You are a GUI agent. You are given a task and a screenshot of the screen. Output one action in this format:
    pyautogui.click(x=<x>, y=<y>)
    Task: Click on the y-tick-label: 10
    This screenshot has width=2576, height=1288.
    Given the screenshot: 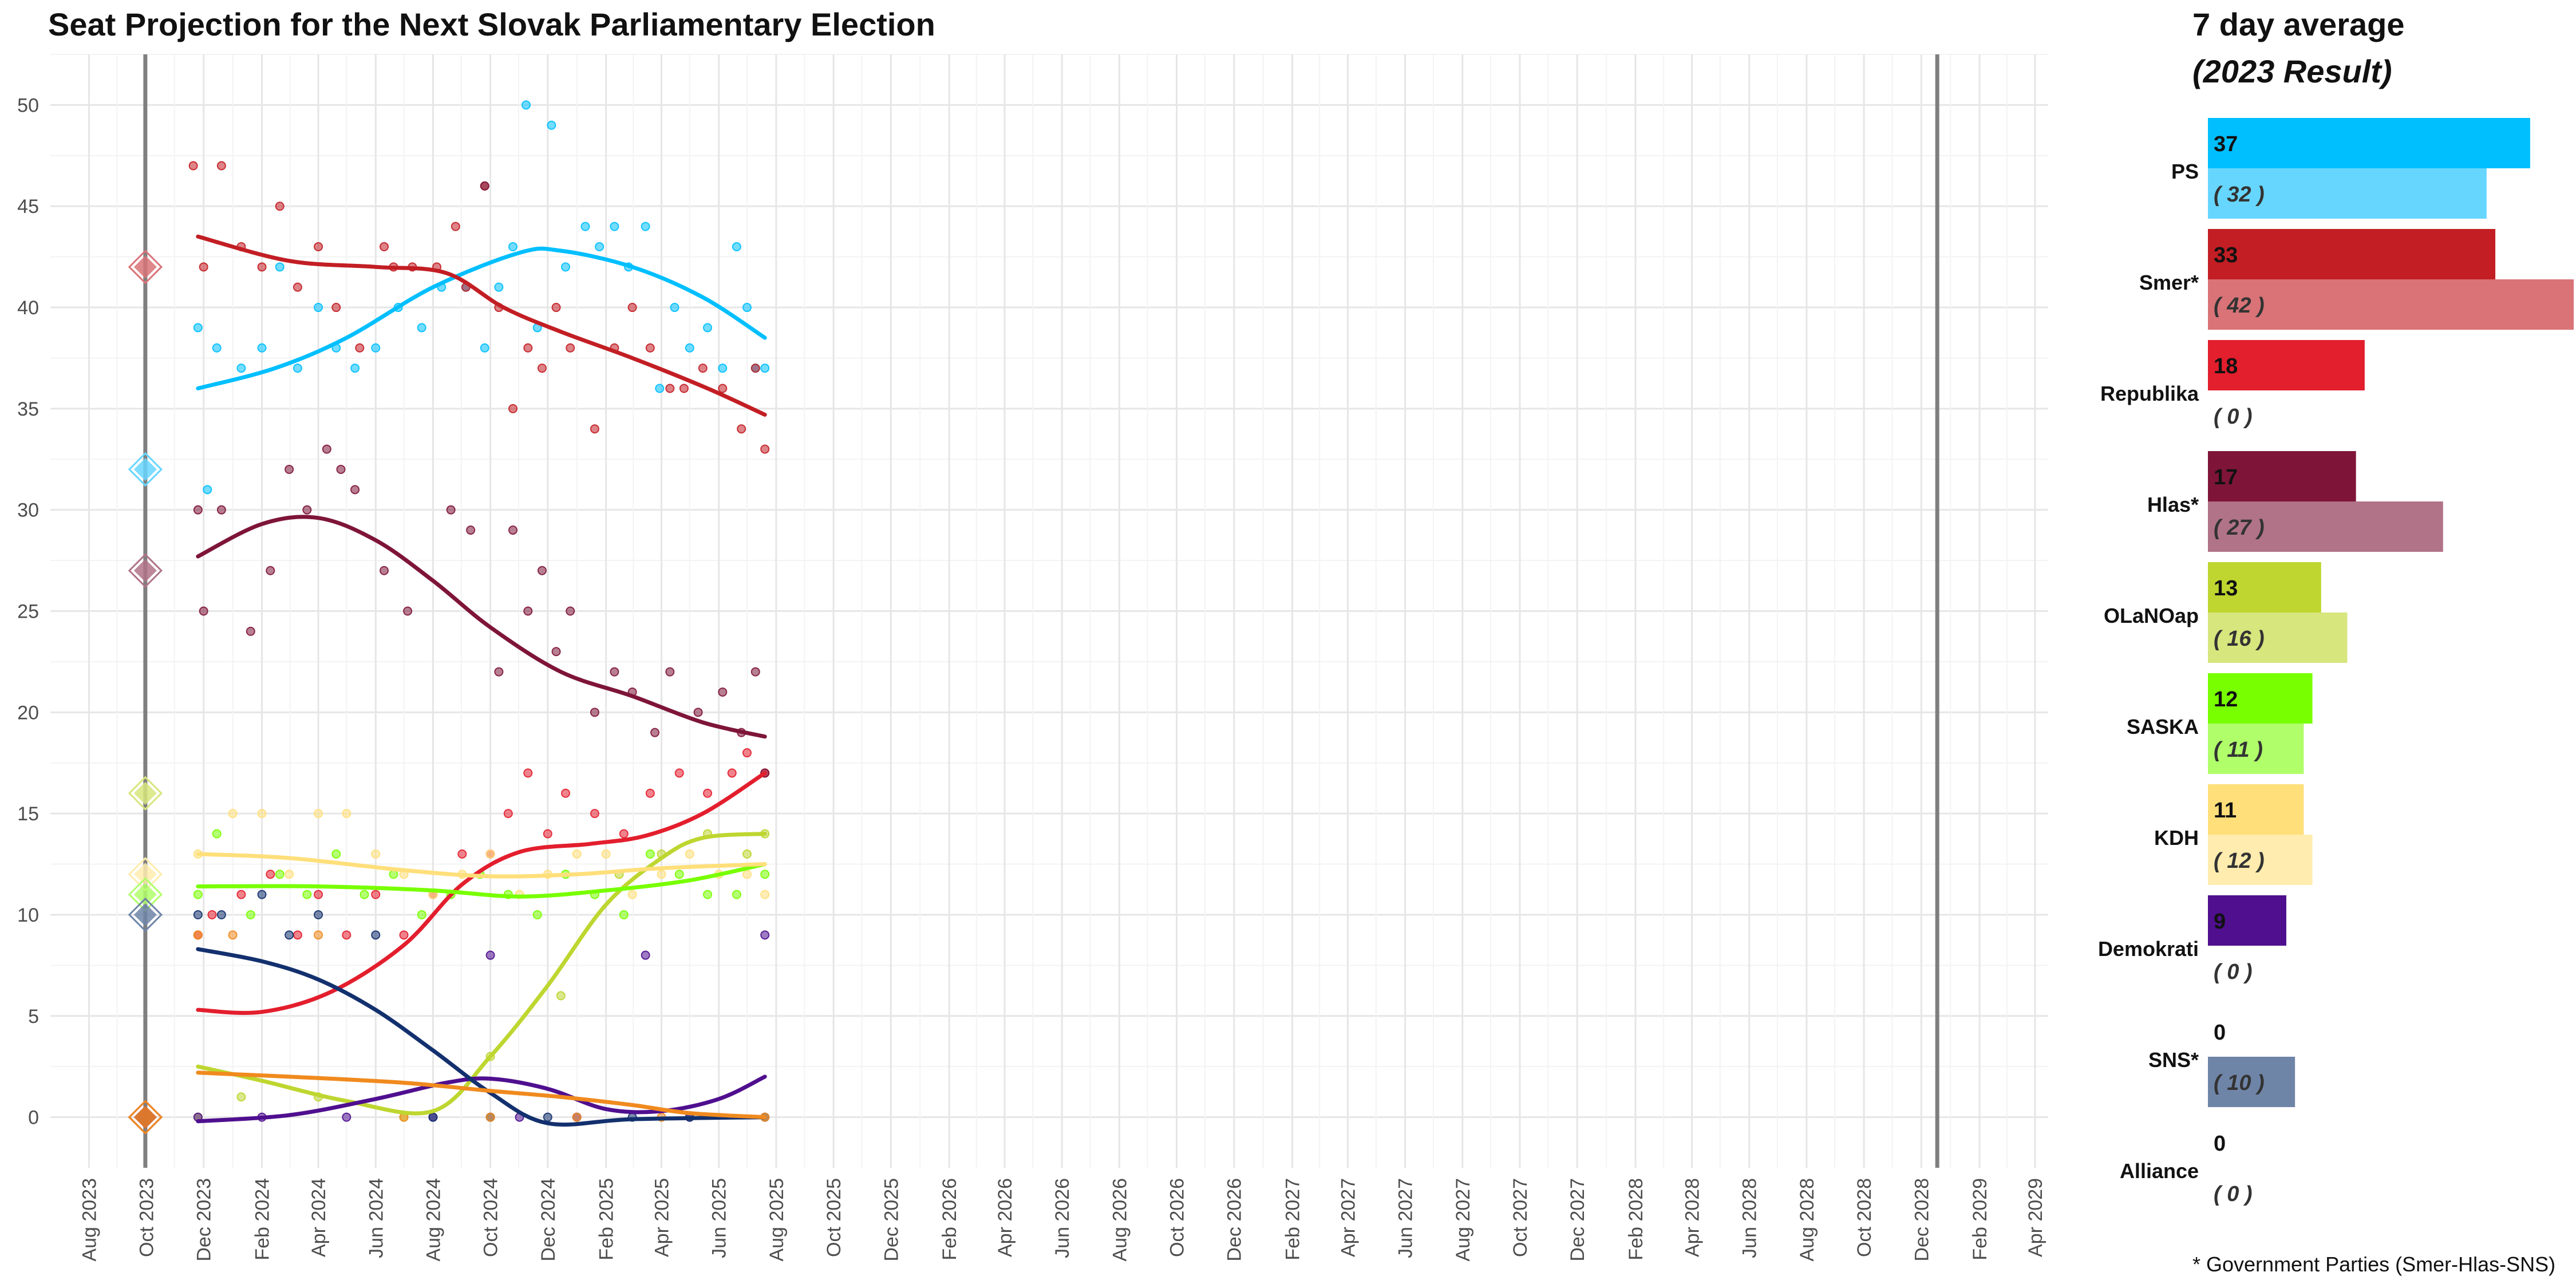 What is the action you would take?
    pyautogui.click(x=28, y=915)
    